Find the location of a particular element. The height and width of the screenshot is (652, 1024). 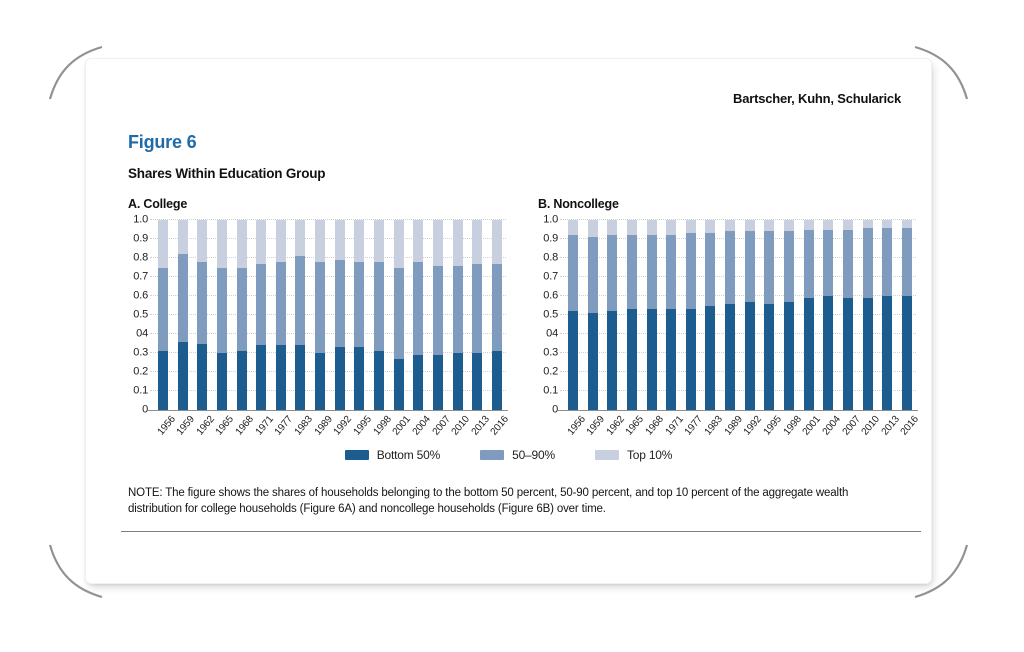

x-tick-label: 1995 is located at coordinates (772, 426).